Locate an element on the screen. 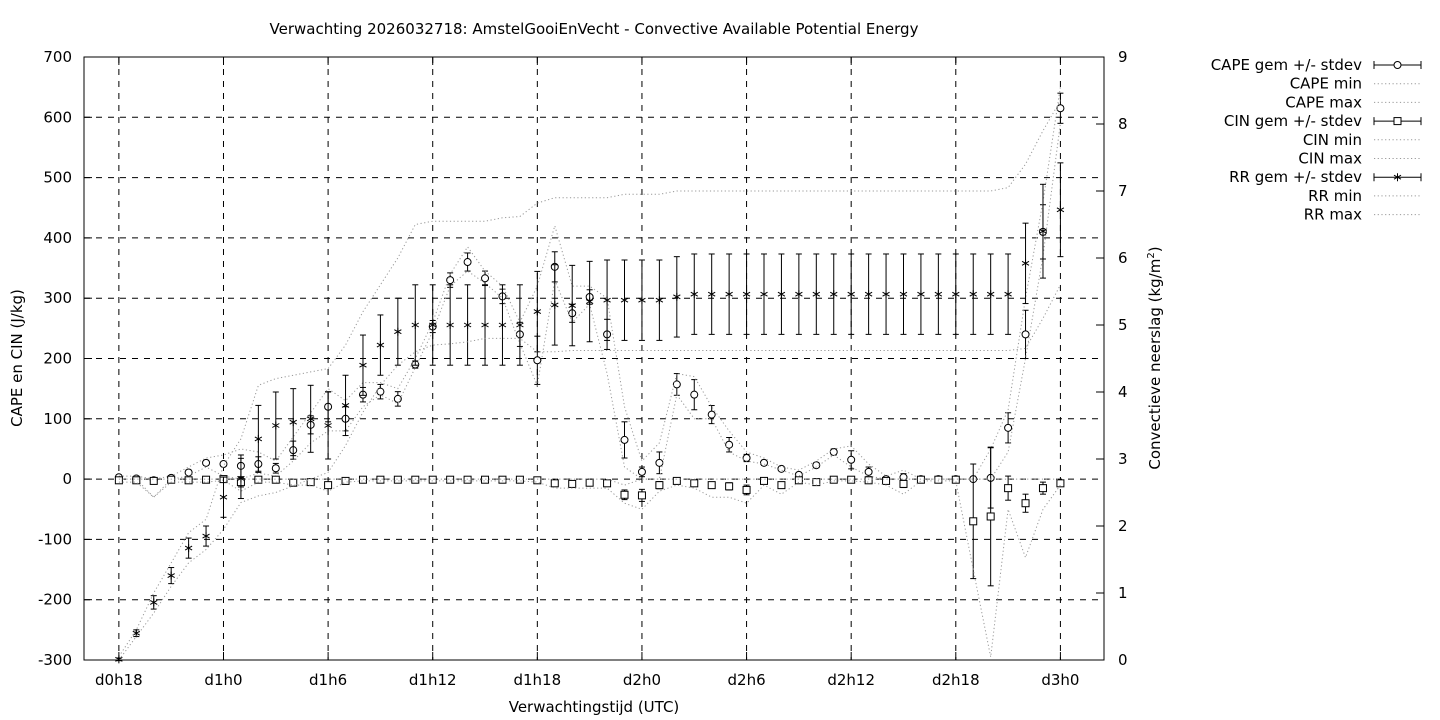 The width and height of the screenshot is (1440, 720). y2-axis-label-sup: 2 is located at coordinates (1151, 255).